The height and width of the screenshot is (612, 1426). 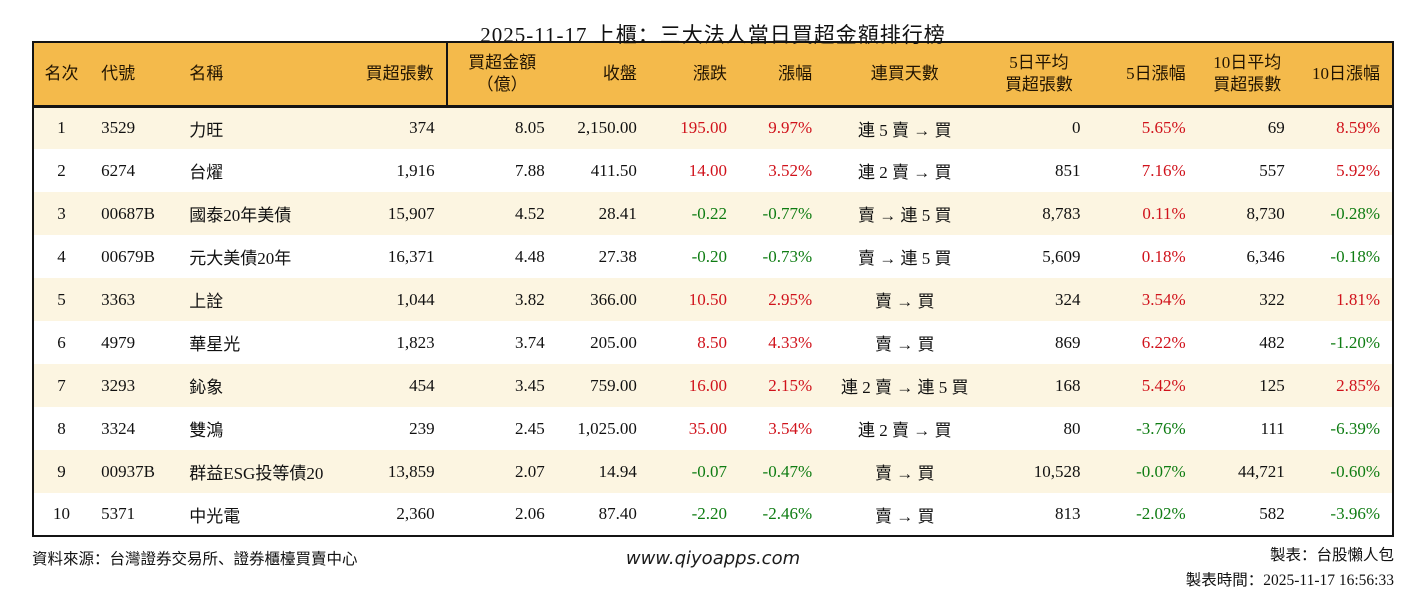 I want to click on cell-rank: 8, so click(x=61, y=428).